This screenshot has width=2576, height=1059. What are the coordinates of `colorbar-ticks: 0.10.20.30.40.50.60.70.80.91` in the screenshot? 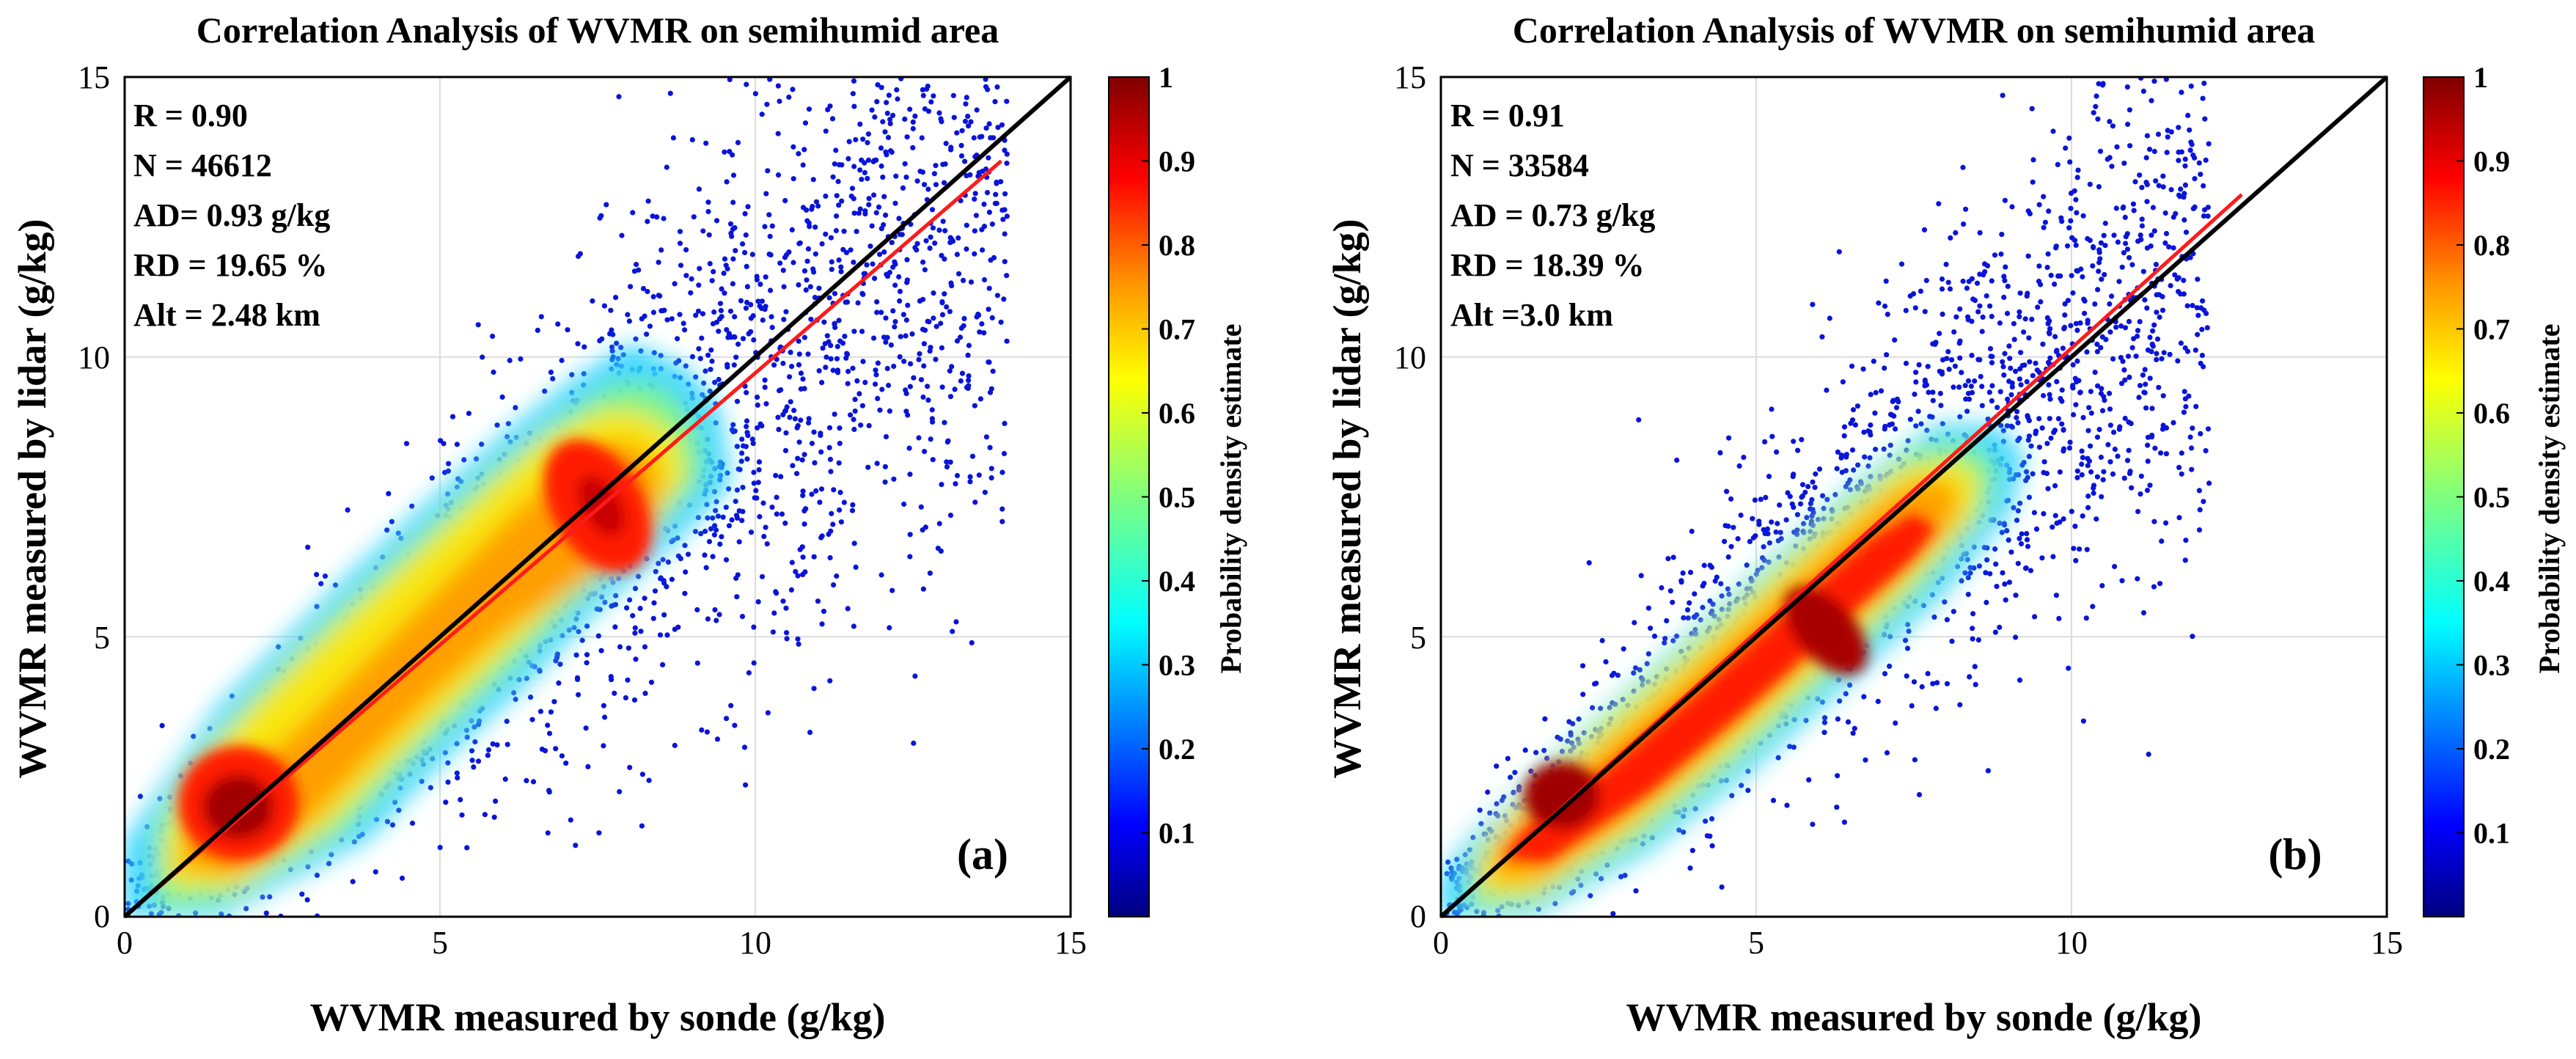 It's located at (2483, 455).